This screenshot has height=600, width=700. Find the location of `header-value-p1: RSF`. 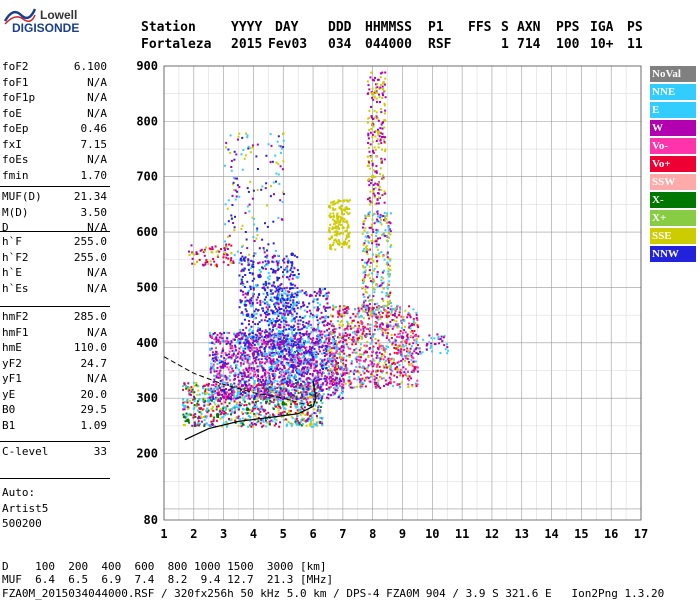

header-value-p1: RSF is located at coordinates (440, 44).